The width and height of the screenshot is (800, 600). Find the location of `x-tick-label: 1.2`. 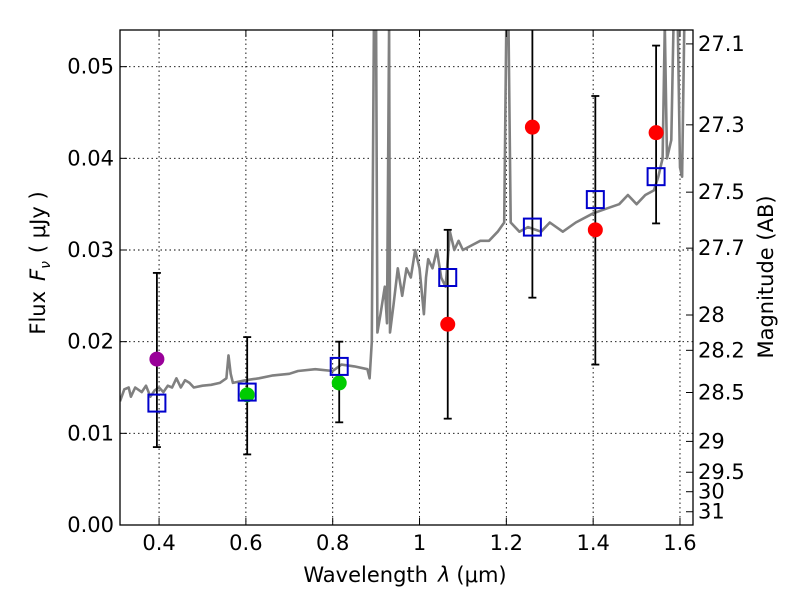

x-tick-label: 1.2 is located at coordinates (506, 543).